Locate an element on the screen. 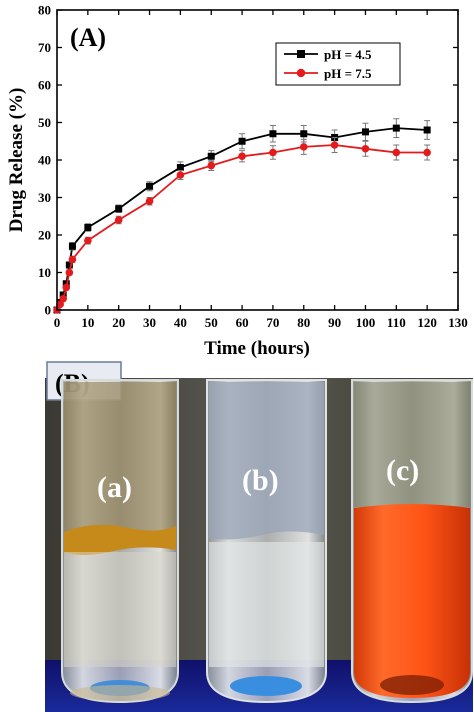 This screenshot has width=474, height=712. x-tick-label: 70 is located at coordinates (272, 322).